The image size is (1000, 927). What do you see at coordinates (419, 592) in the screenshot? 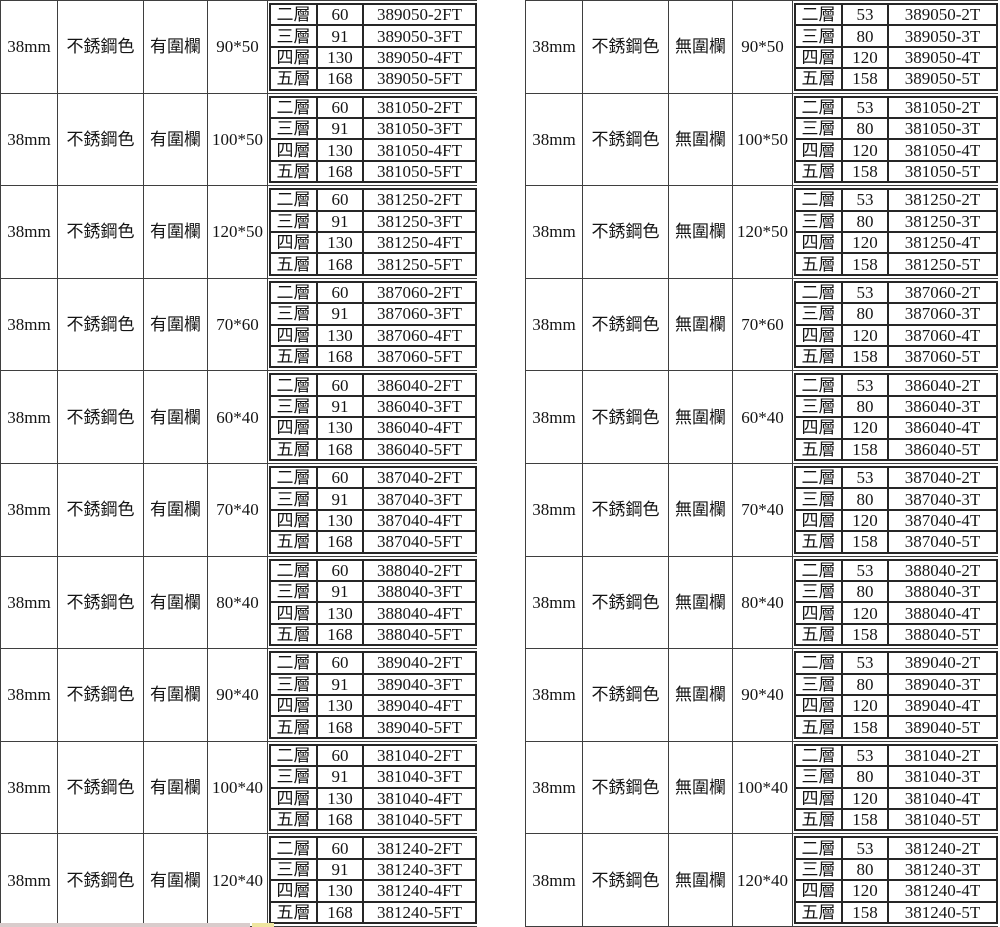
I see `product-code-cell: 388040-3FT` at bounding box center [419, 592].